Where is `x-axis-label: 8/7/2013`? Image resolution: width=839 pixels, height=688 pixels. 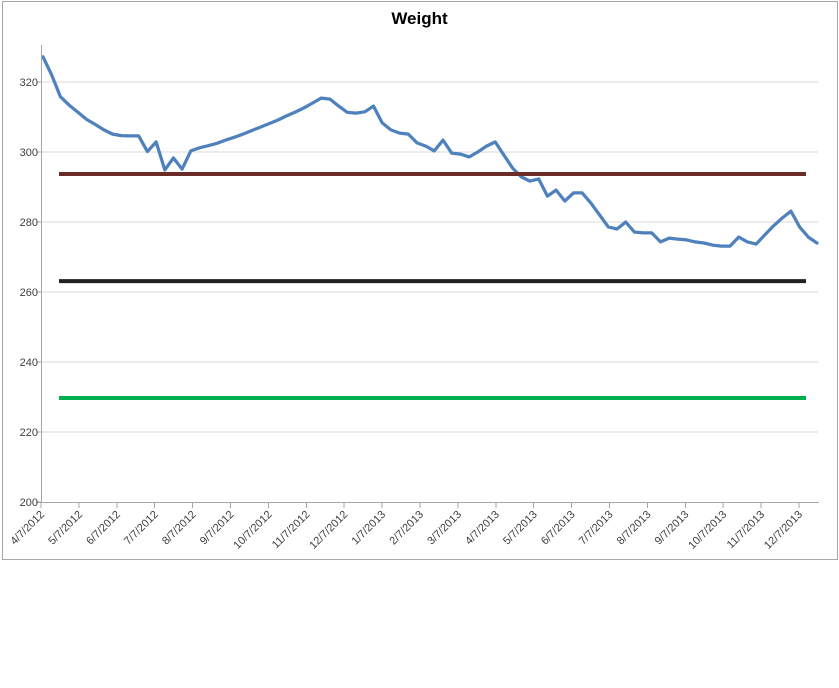
x-axis-label: 8/7/2013 is located at coordinates (634, 528).